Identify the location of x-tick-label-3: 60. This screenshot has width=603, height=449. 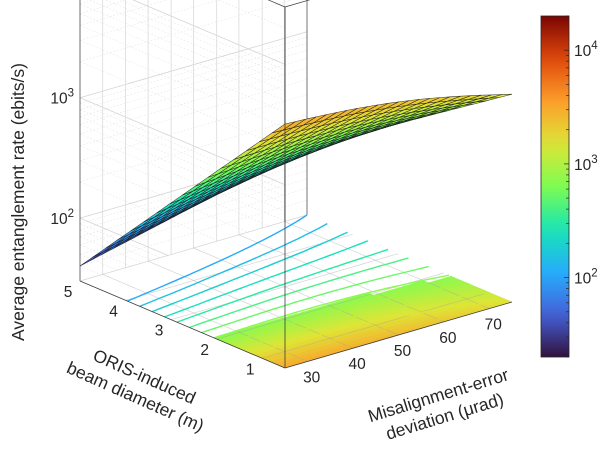
(448, 338).